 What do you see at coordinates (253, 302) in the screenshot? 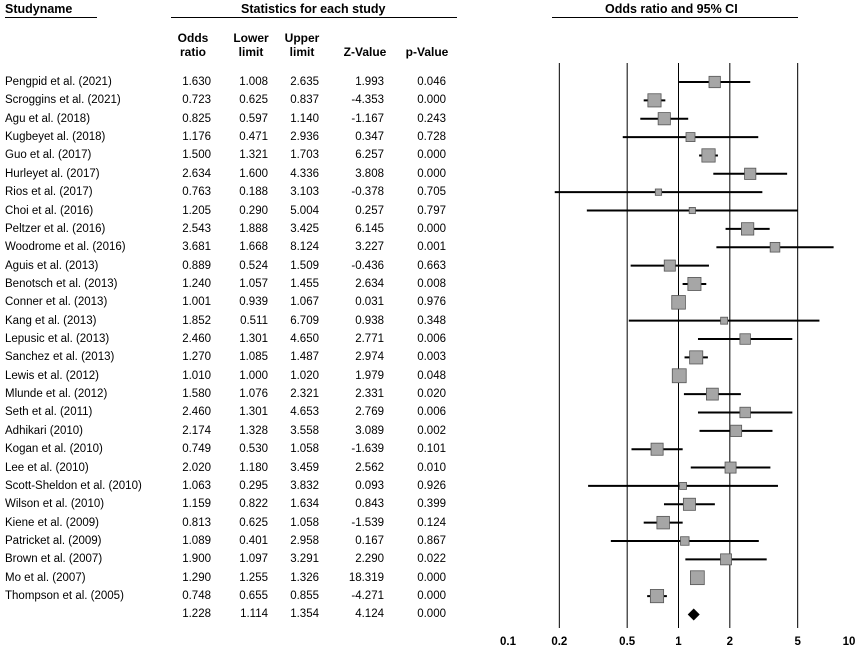
I see `lower-value: 0.939` at bounding box center [253, 302].